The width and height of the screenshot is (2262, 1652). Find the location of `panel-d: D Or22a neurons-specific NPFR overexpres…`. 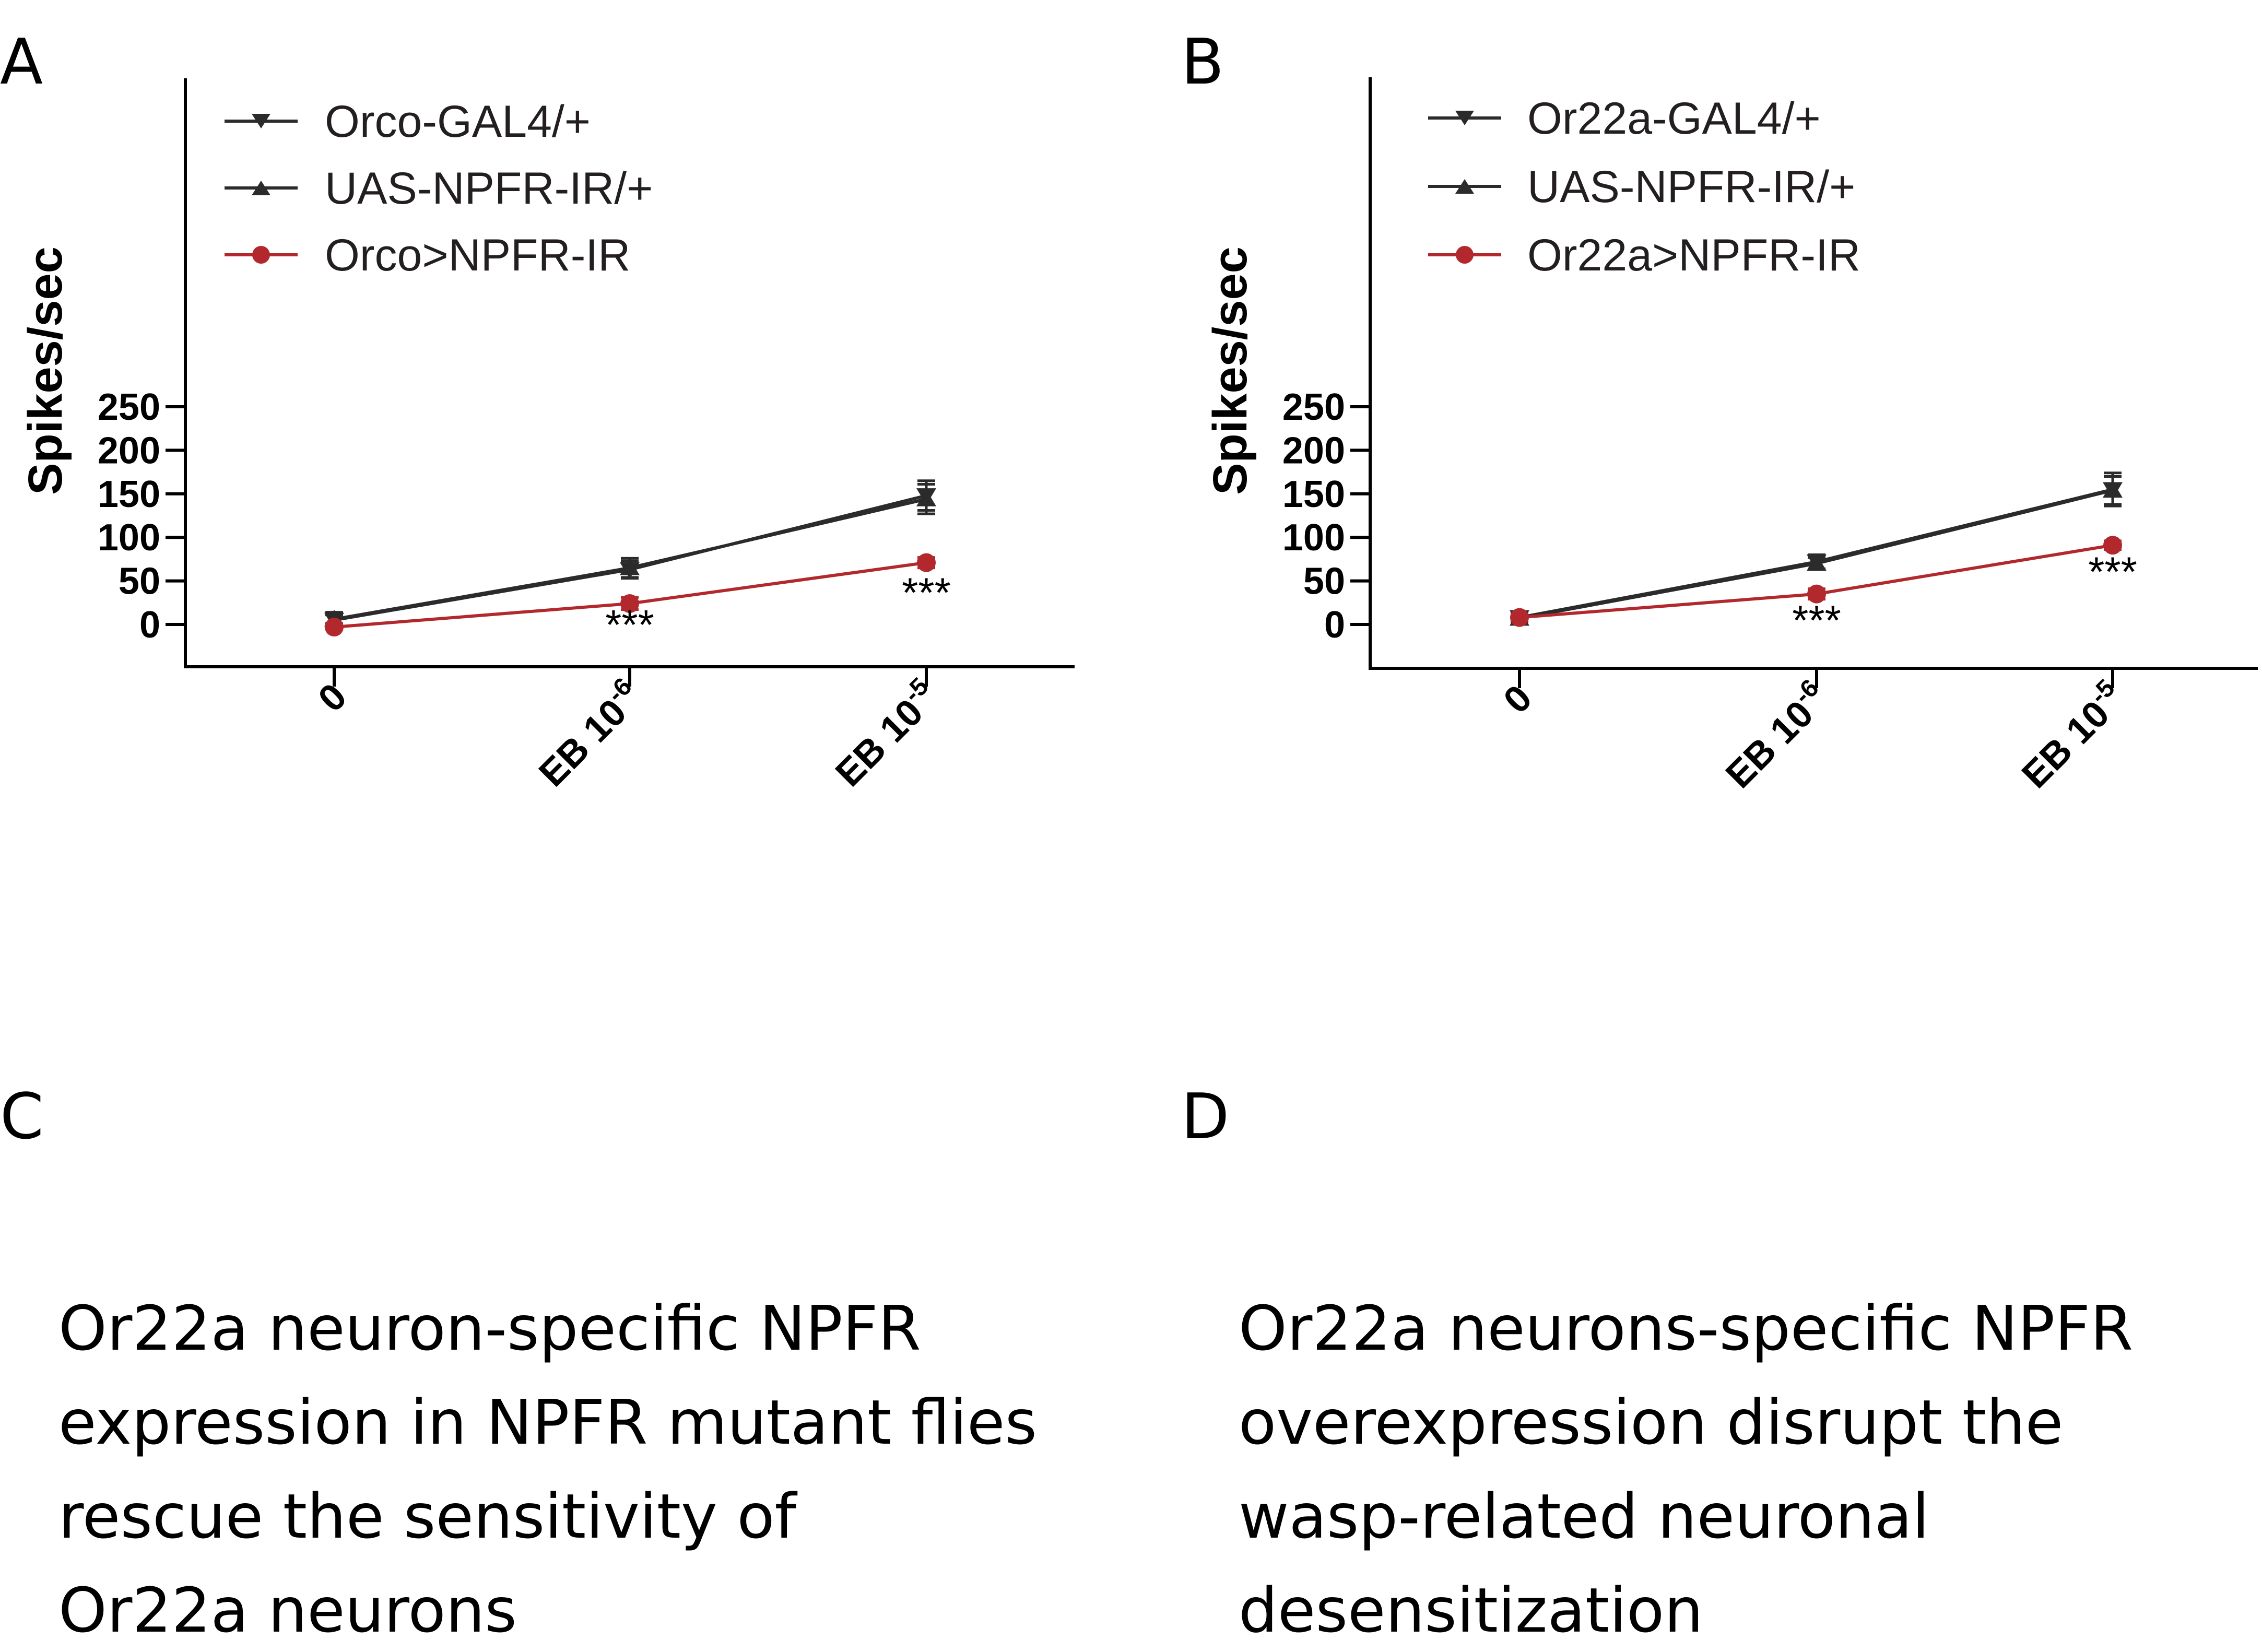

panel-d: D Or22a neurons-specific NPFR overexpres… is located at coordinates (1657, 1363).